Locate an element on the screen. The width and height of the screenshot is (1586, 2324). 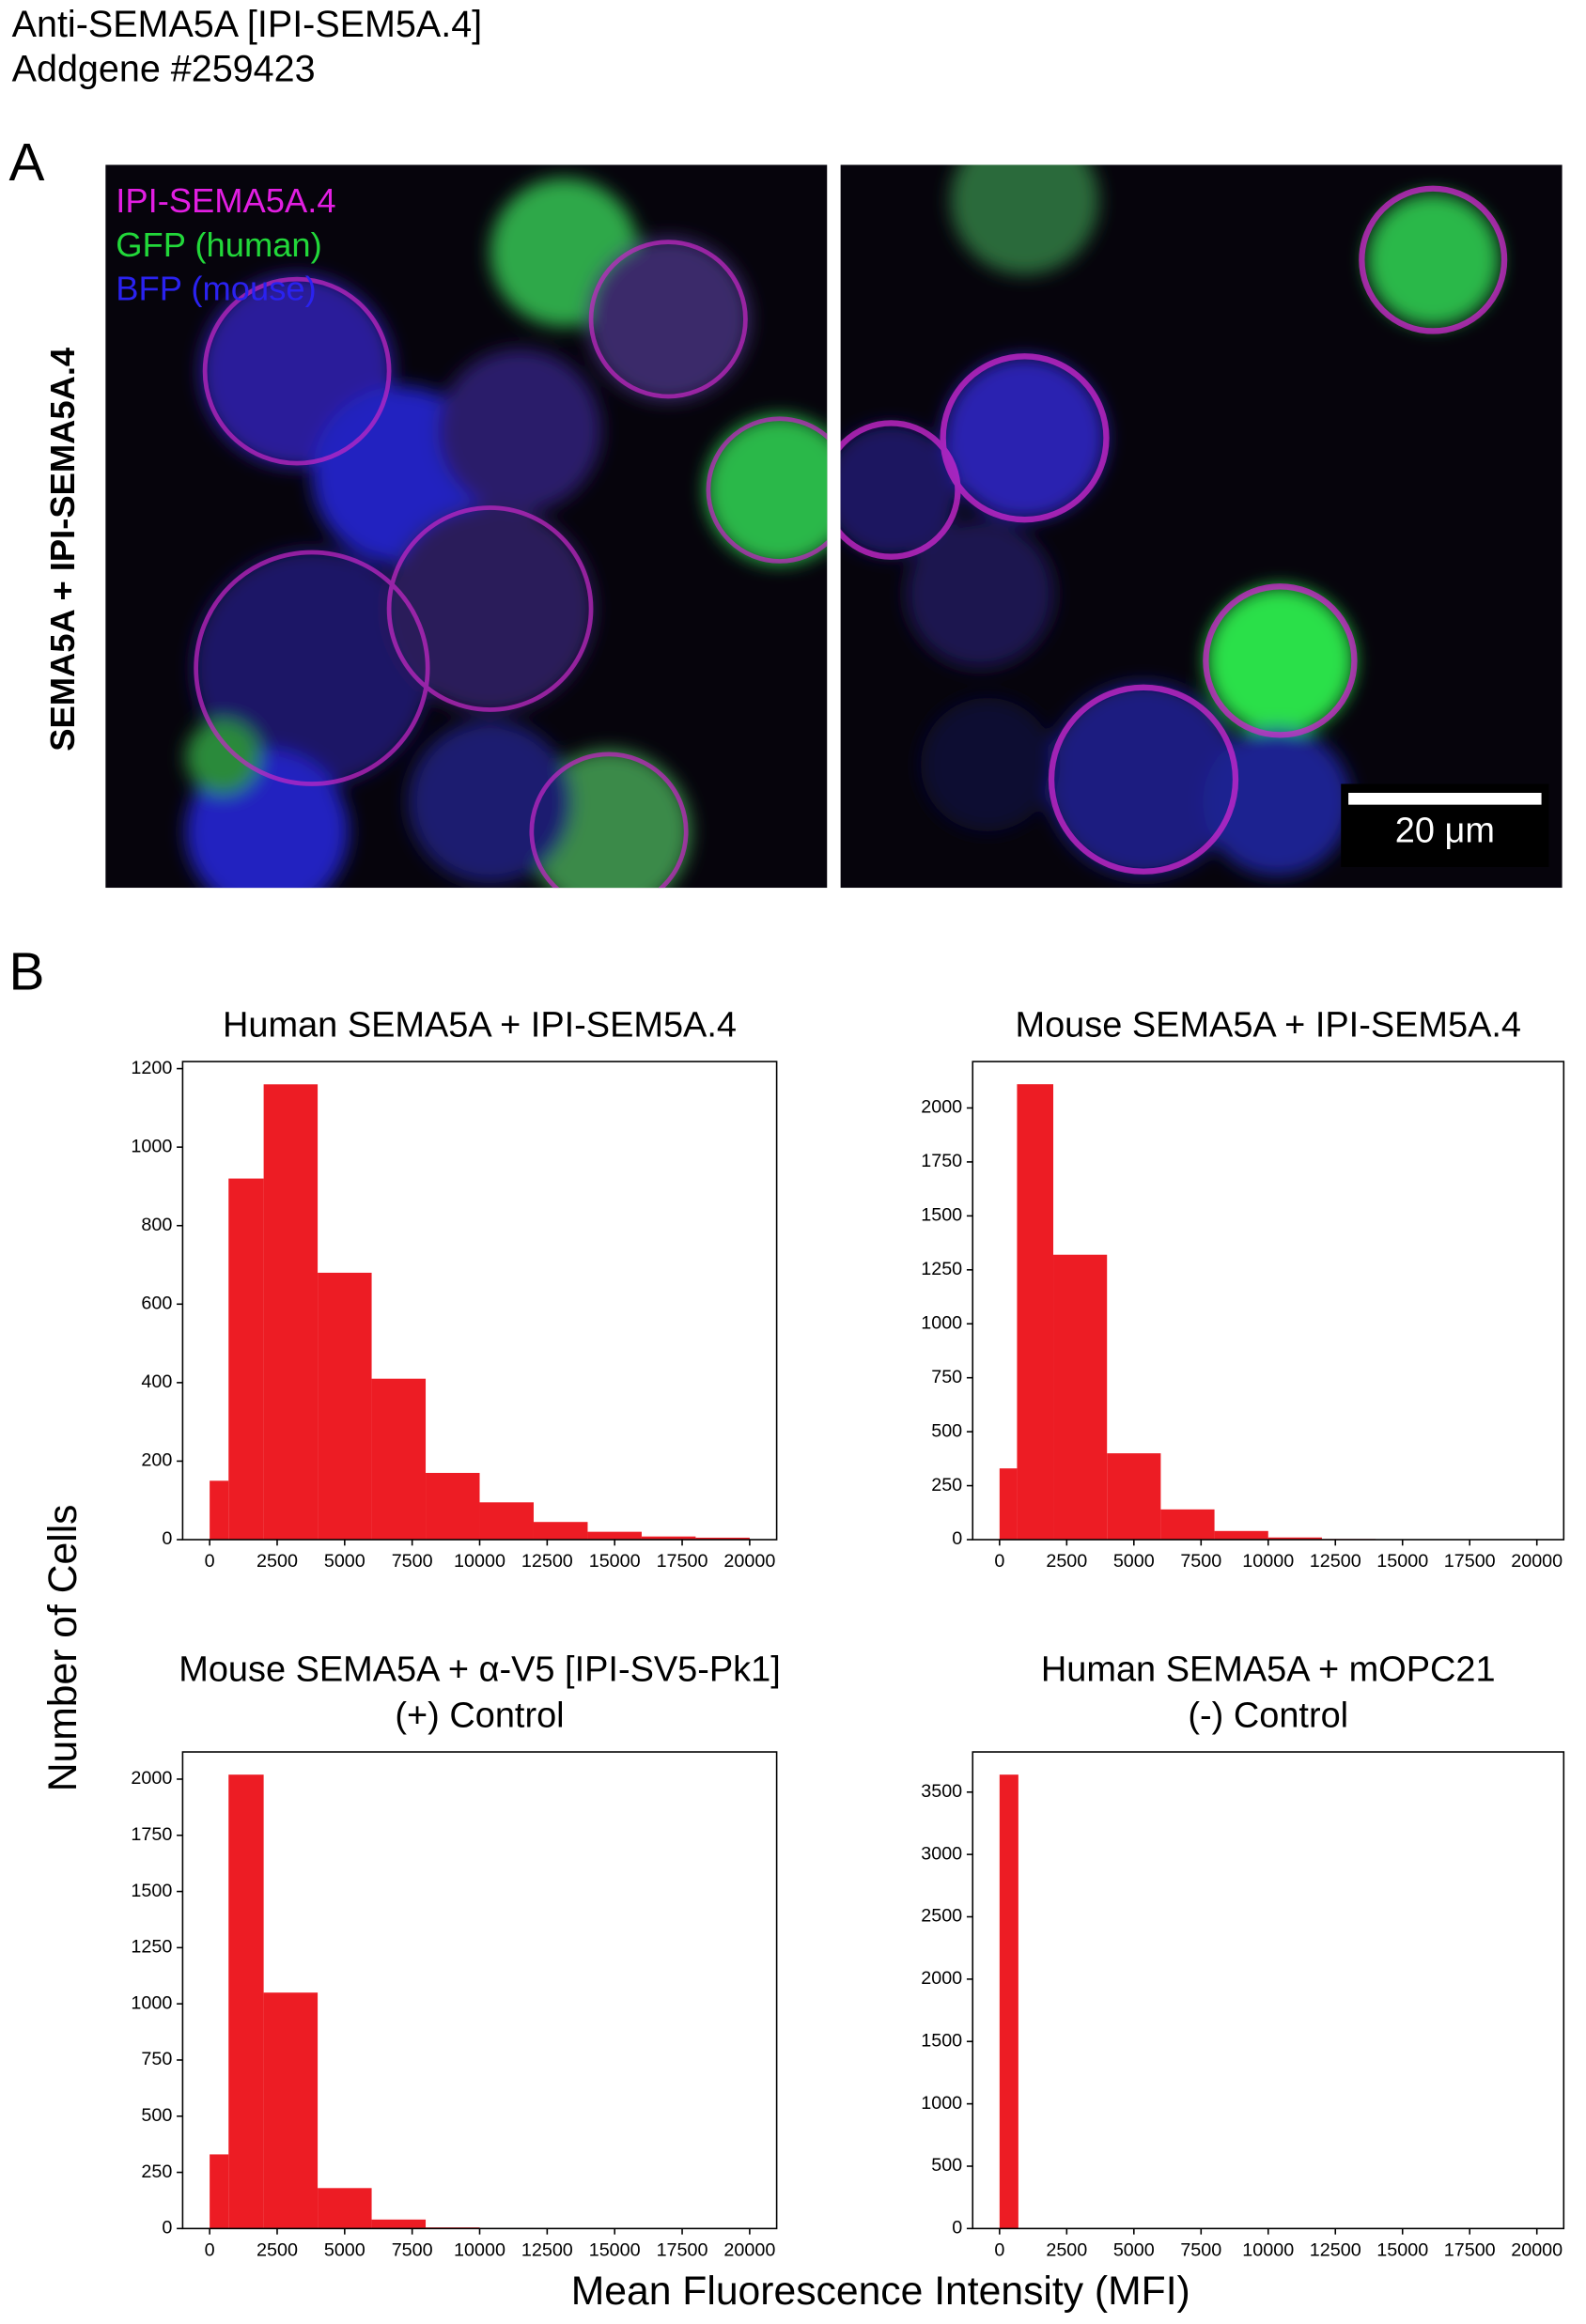
header-subtitle: Addgene #259423 is located at coordinates (164, 69).